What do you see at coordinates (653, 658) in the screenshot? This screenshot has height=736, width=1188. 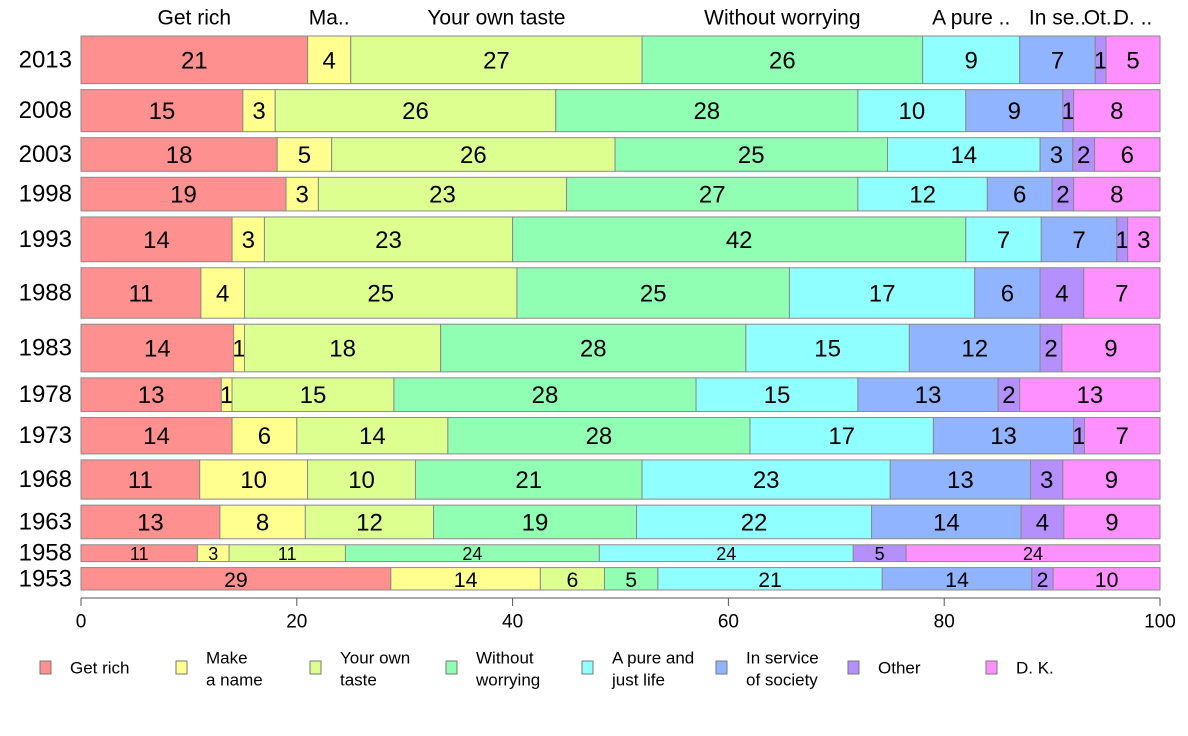 I see `legend-label: A pure and` at bounding box center [653, 658].